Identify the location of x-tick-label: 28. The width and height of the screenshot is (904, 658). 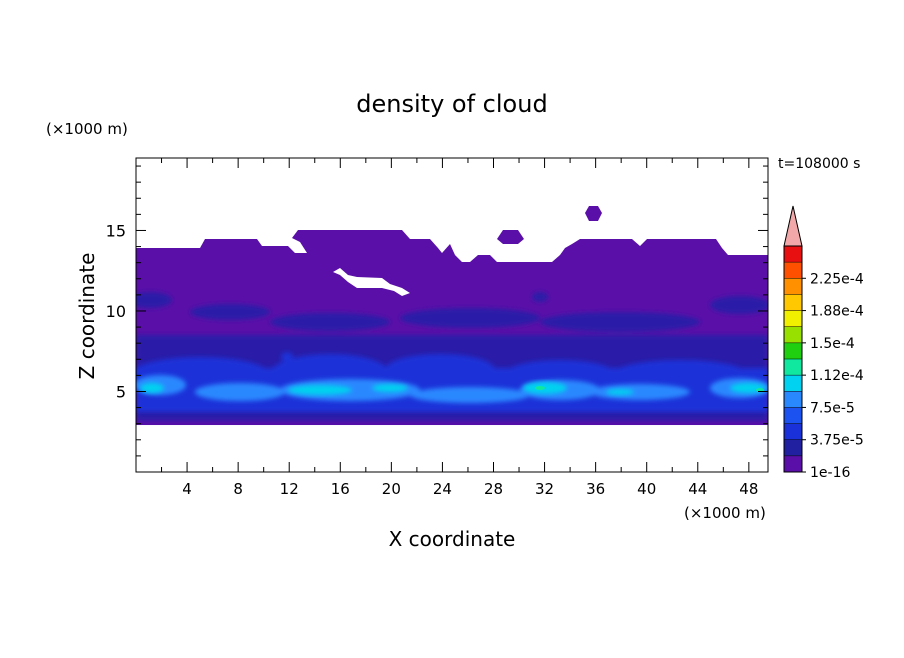
(493, 489).